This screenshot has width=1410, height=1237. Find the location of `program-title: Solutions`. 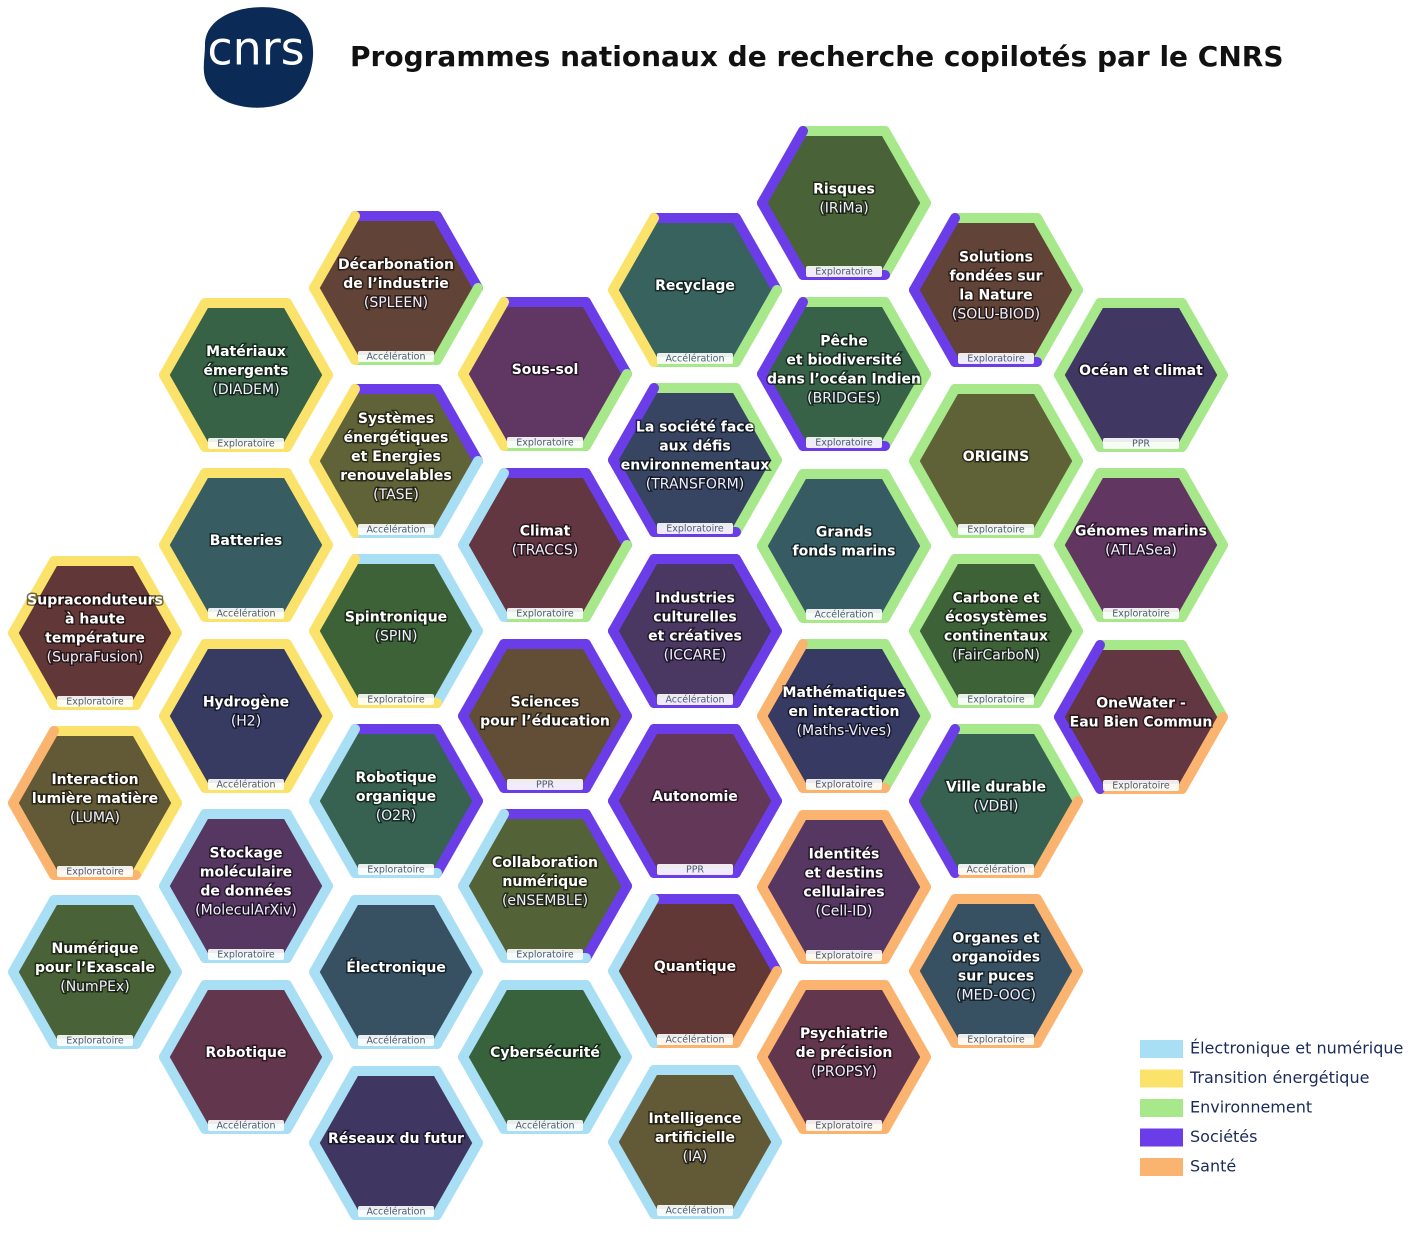

program-title: Solutions is located at coordinates (996, 258).